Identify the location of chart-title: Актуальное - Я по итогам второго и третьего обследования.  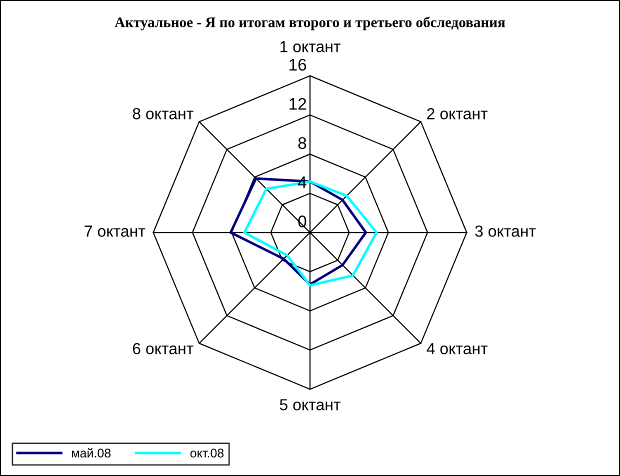
(310, 23).